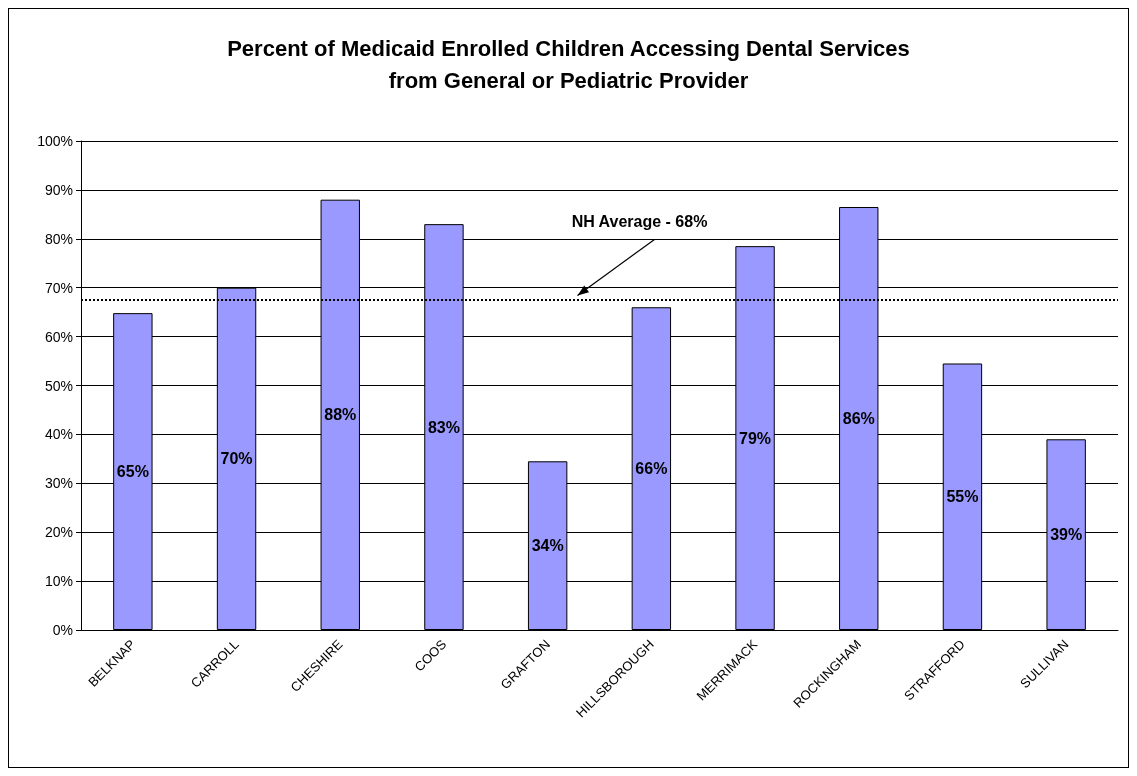  Describe the element at coordinates (568, 64) in the screenshot. I see `chart-title: Percent of Medicaid Enrolled Children Accessing Dental Services from General or Pediatric Provider` at that location.